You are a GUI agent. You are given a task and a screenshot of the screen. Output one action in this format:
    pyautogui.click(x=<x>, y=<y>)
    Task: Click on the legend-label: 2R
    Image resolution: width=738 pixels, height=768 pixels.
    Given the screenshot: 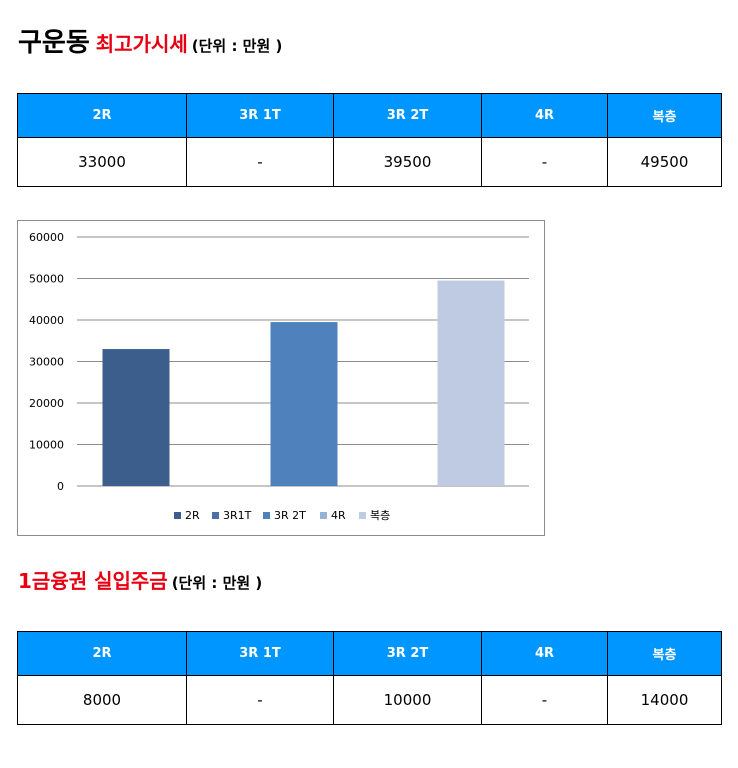 What is the action you would take?
    pyautogui.click(x=192, y=515)
    